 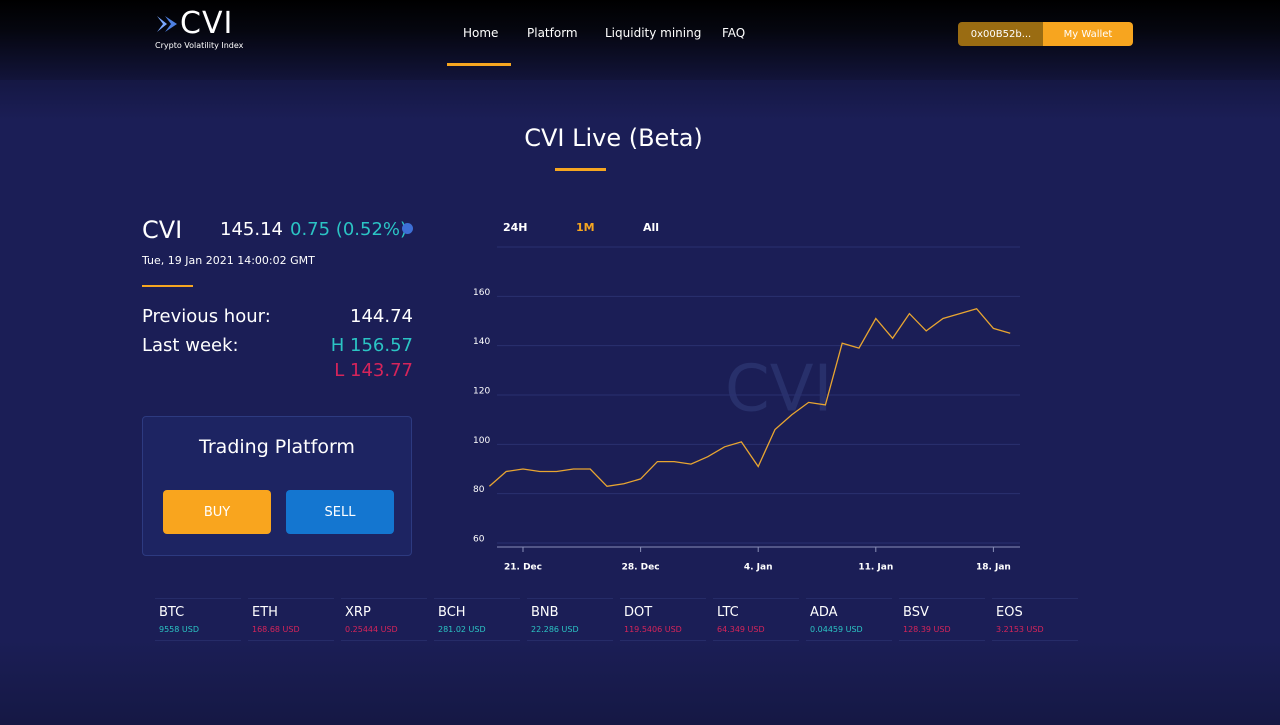 What do you see at coordinates (552, 33) in the screenshot?
I see `nav-link: Platform` at bounding box center [552, 33].